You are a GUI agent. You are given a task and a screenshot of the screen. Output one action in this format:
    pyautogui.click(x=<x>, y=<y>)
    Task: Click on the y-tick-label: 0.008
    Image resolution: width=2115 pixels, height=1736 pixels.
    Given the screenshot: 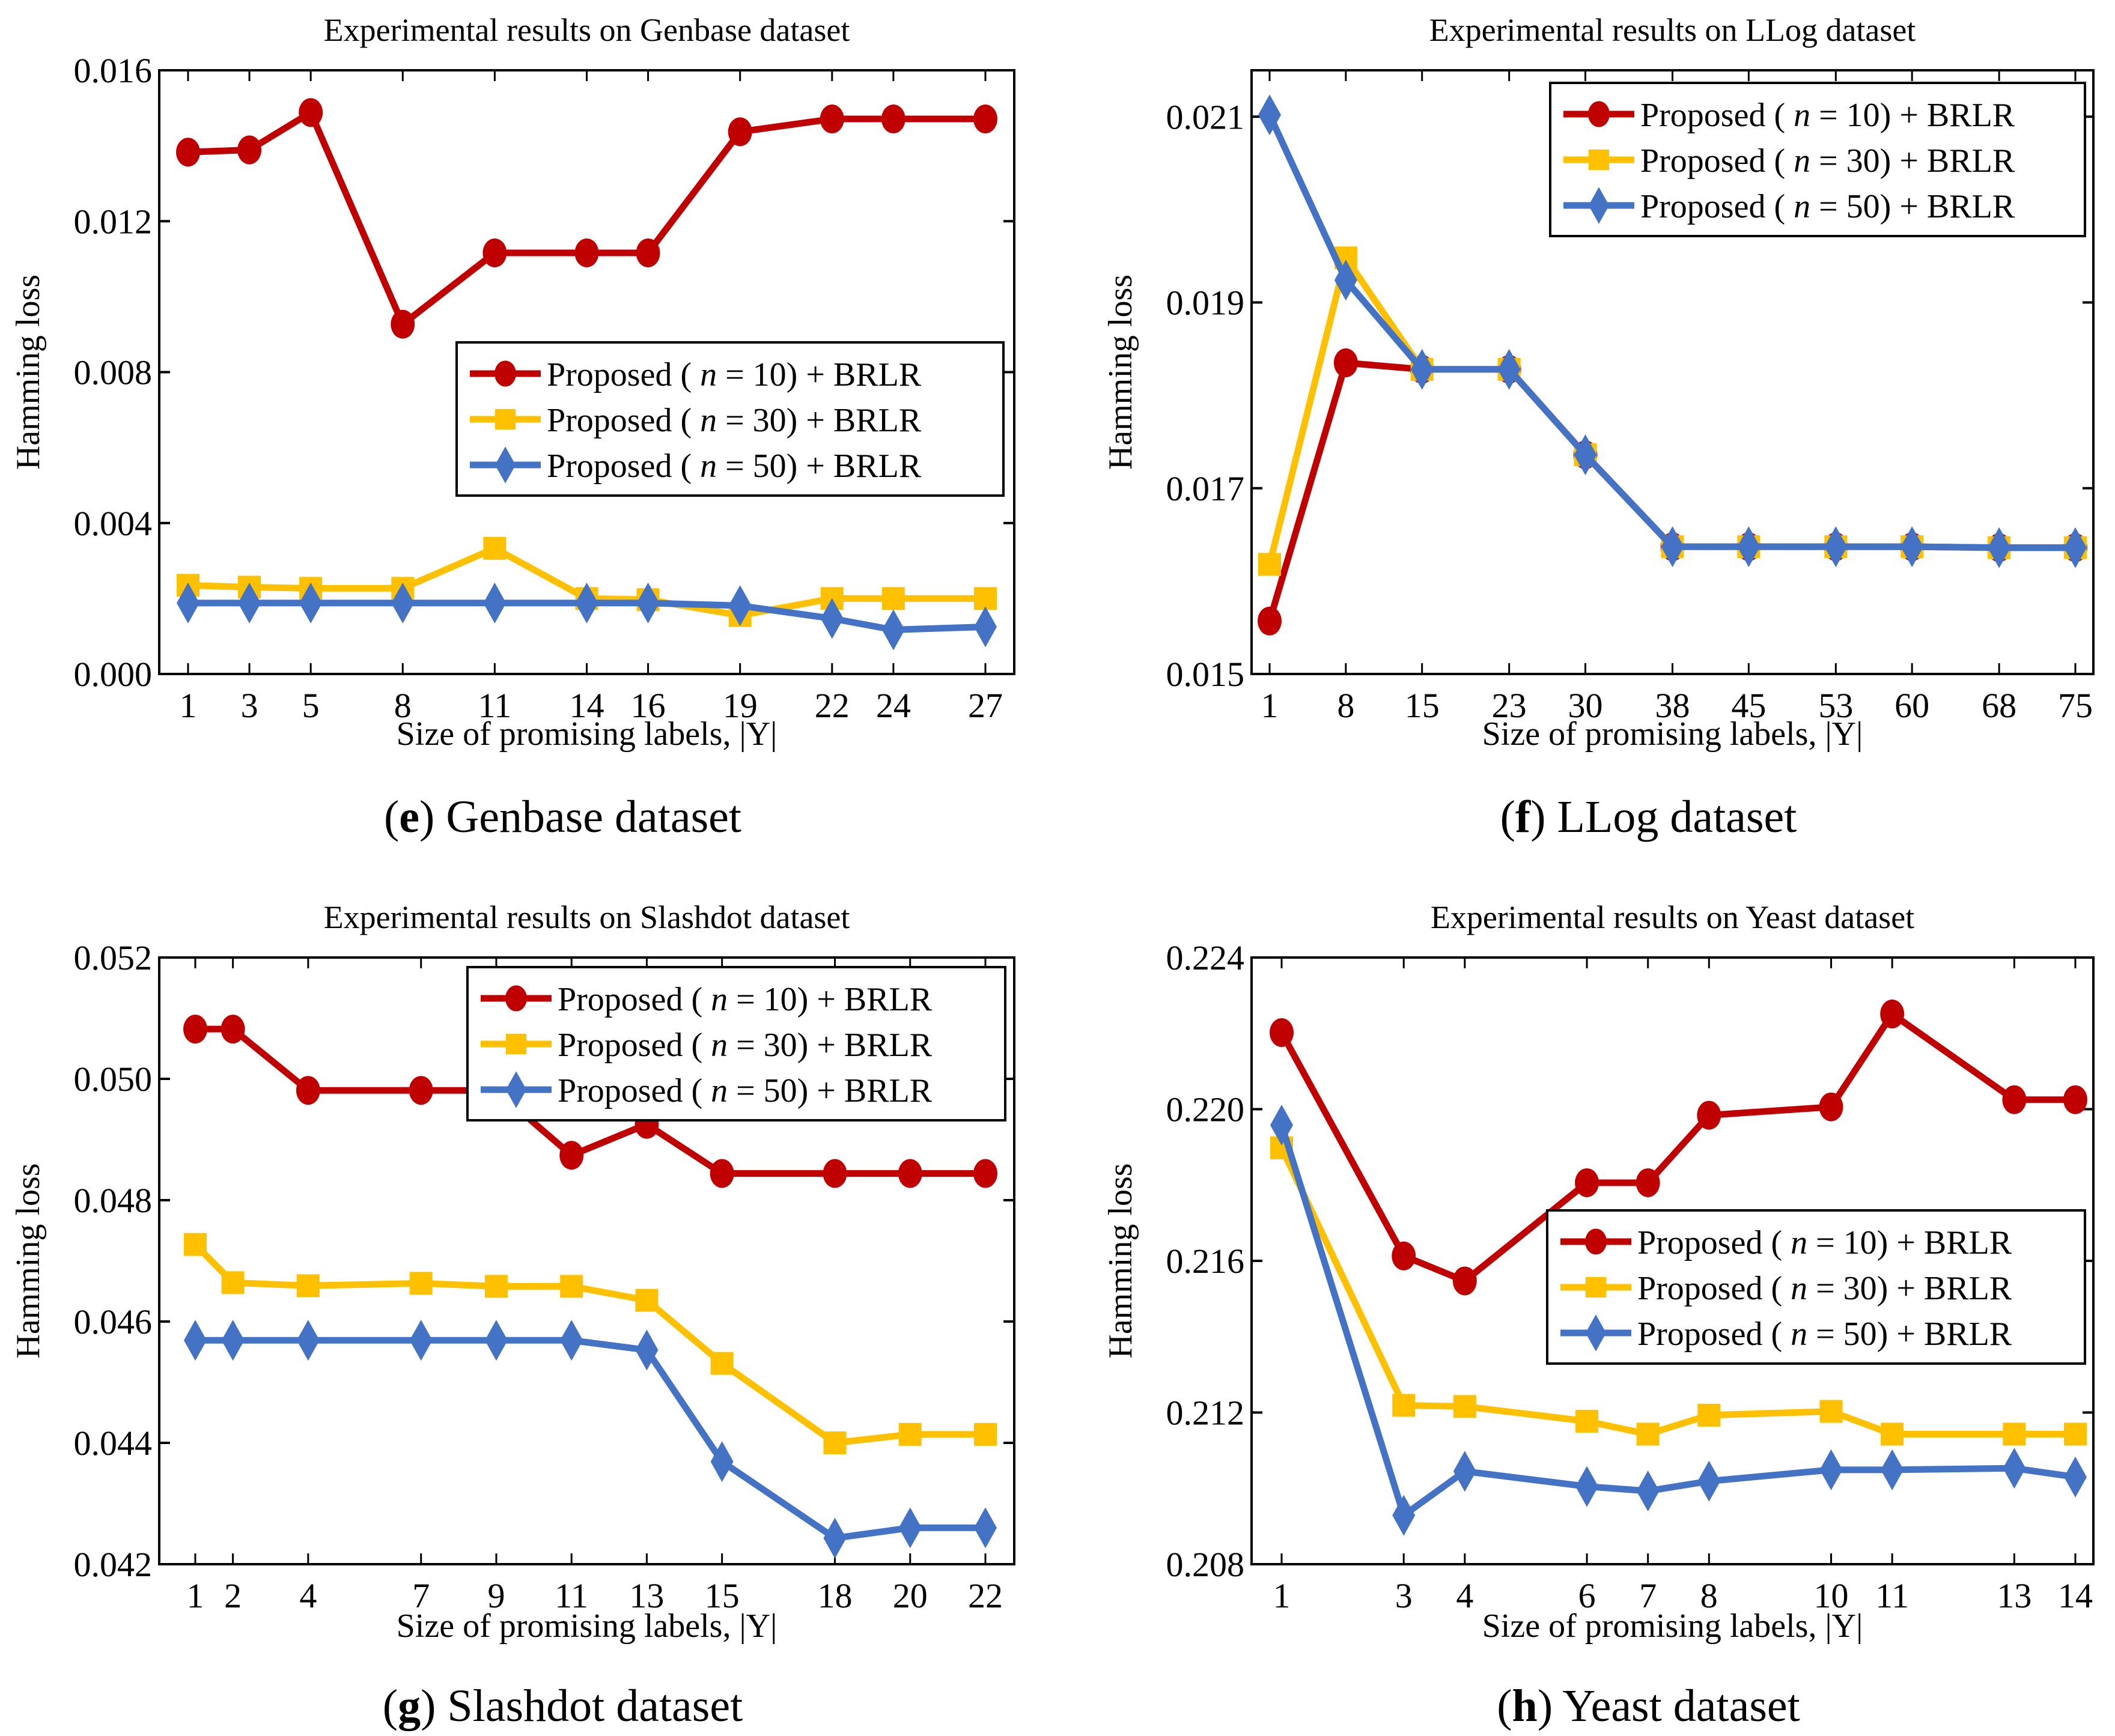 What is the action you would take?
    pyautogui.click(x=113, y=372)
    